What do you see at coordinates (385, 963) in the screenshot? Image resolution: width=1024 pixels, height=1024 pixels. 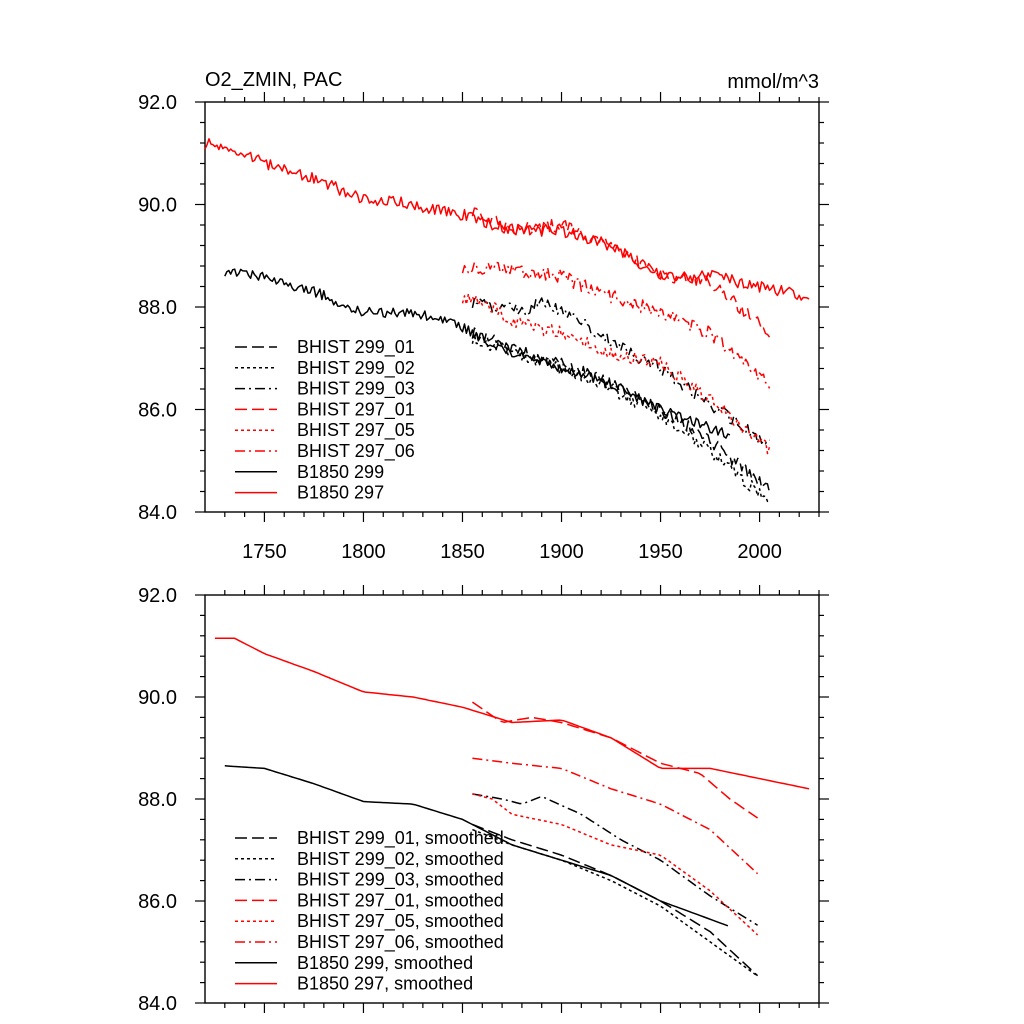 I see `legend-label: B1850 299, smoothed` at bounding box center [385, 963].